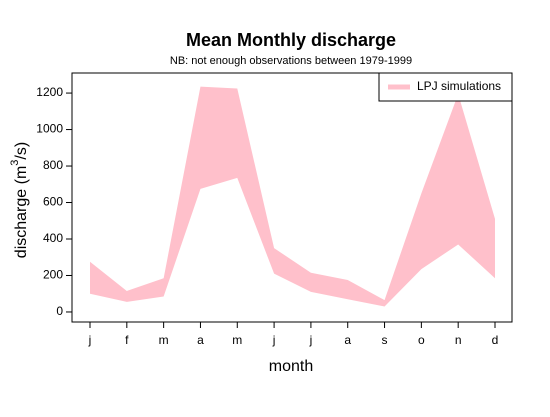 This screenshot has height=417, width=550. What do you see at coordinates (421, 340) in the screenshot?
I see `x-tick-label: o` at bounding box center [421, 340].